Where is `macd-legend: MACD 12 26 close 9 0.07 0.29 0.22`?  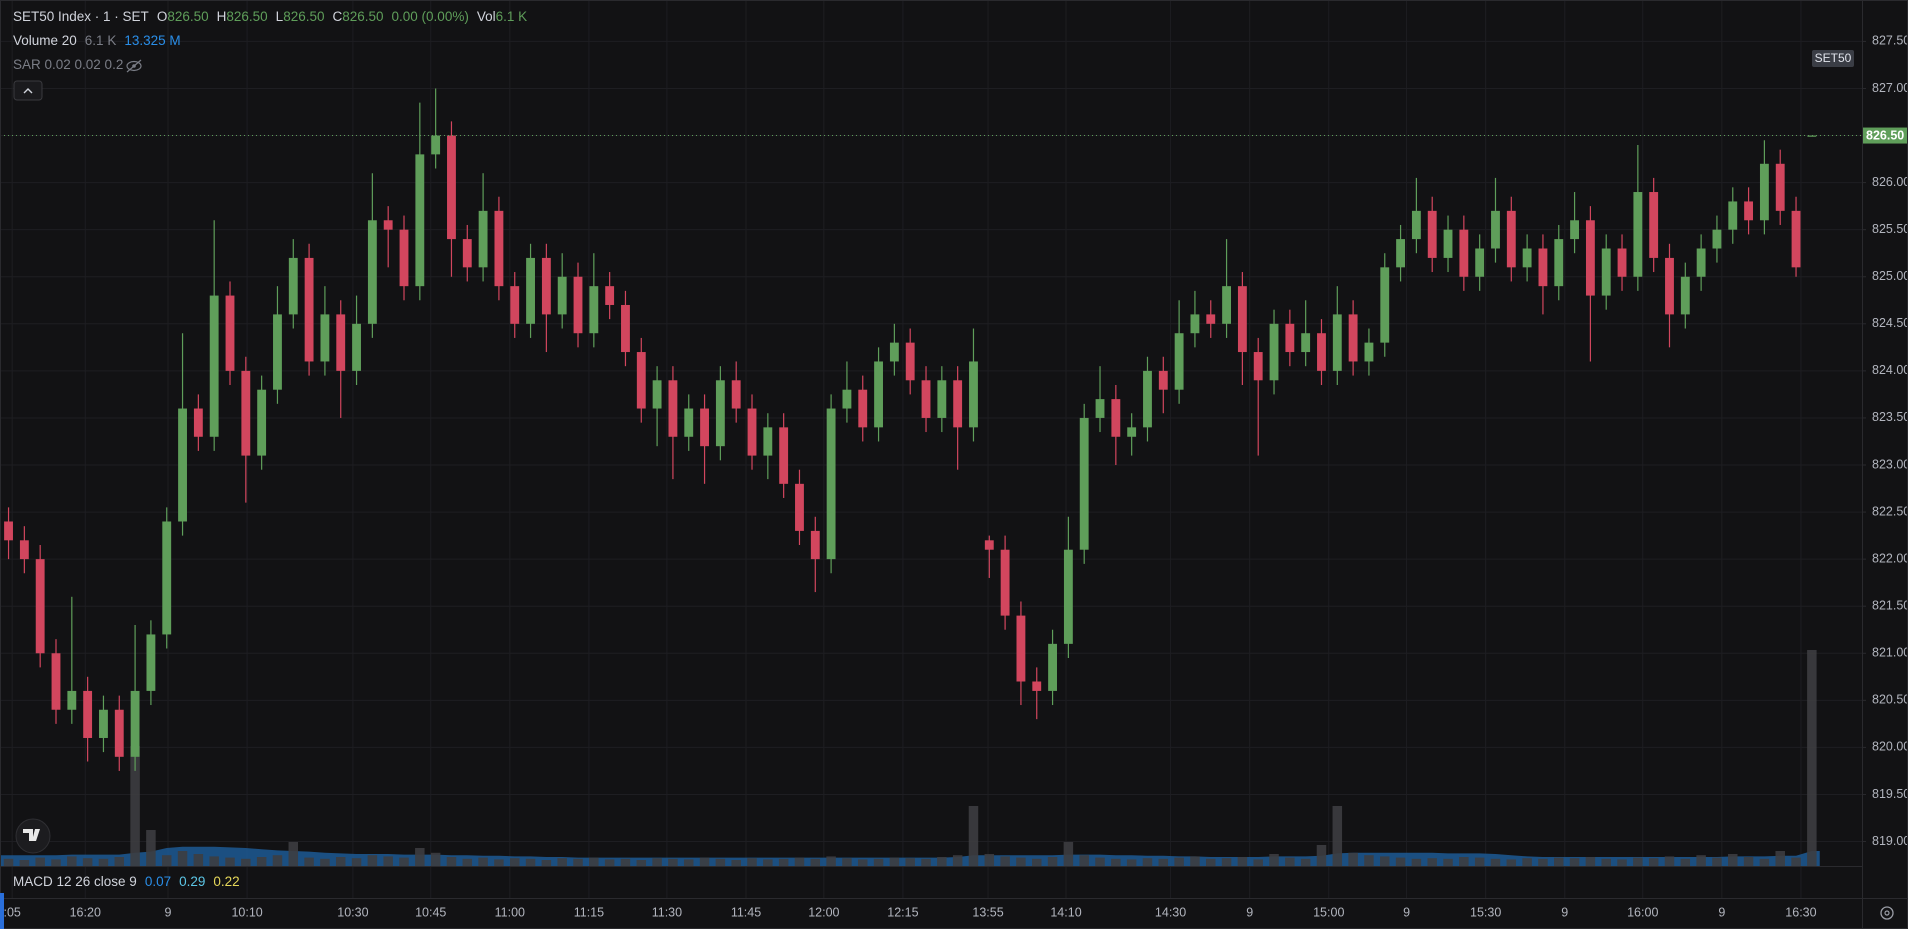 macd-legend: MACD 12 26 close 9 0.07 0.29 0.22 is located at coordinates (126, 881).